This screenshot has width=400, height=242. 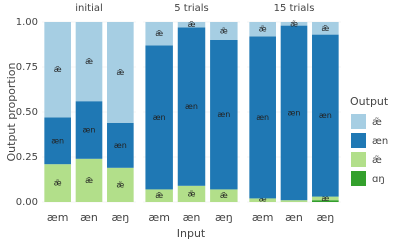 What do you see at coordinates (27, 22) in the screenshot?
I see `y-tick-label: 1.00` at bounding box center [27, 22].